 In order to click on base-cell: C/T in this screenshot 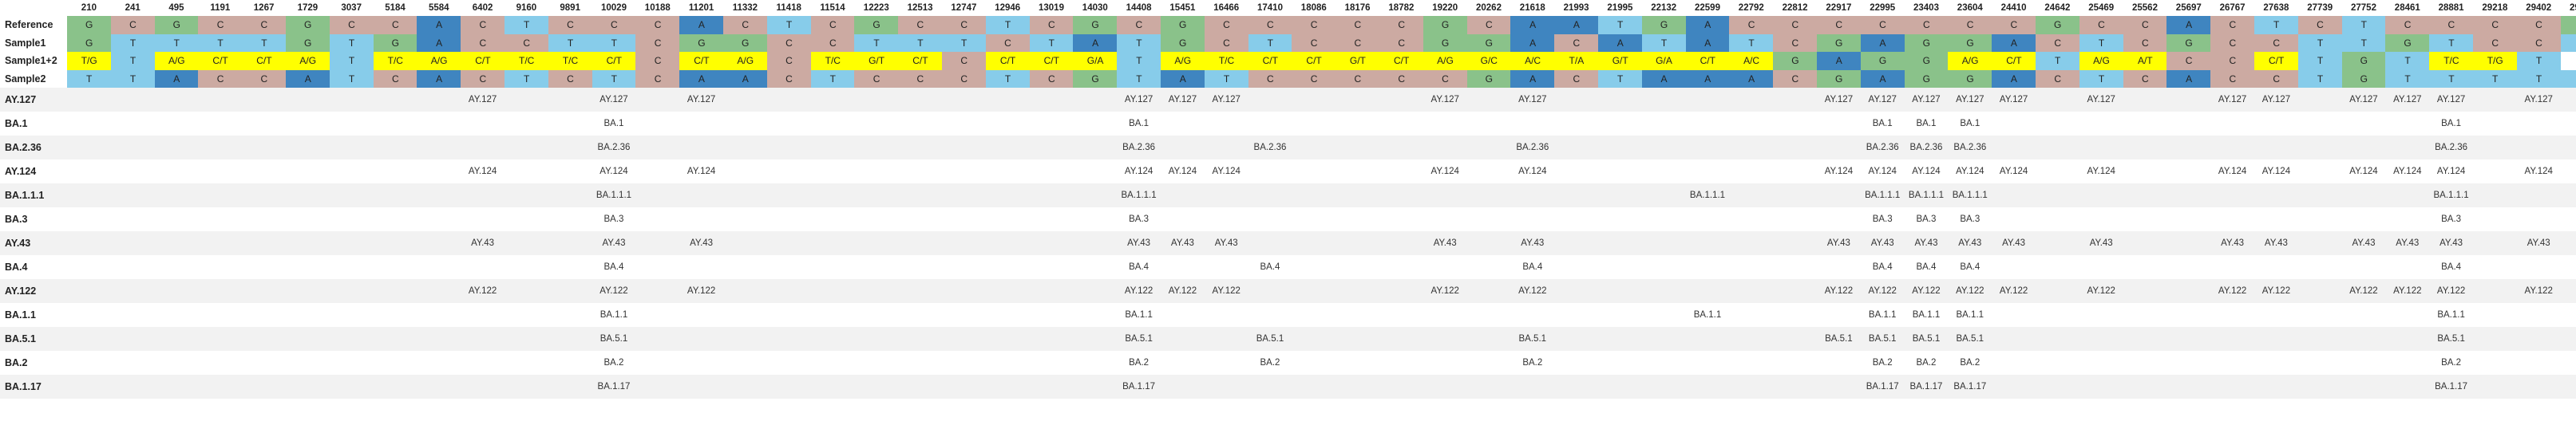, I will do `click(264, 61)`.